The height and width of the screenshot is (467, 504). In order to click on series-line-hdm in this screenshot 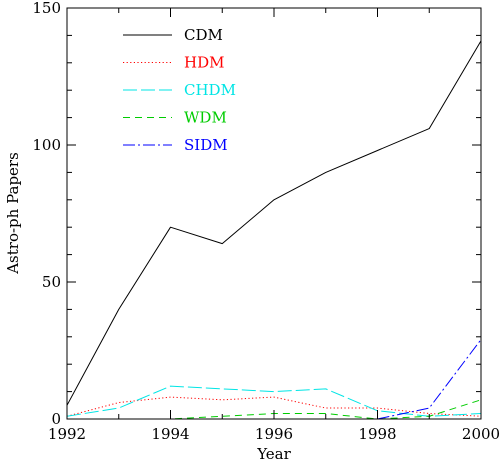, I will do `click(274, 406)`.